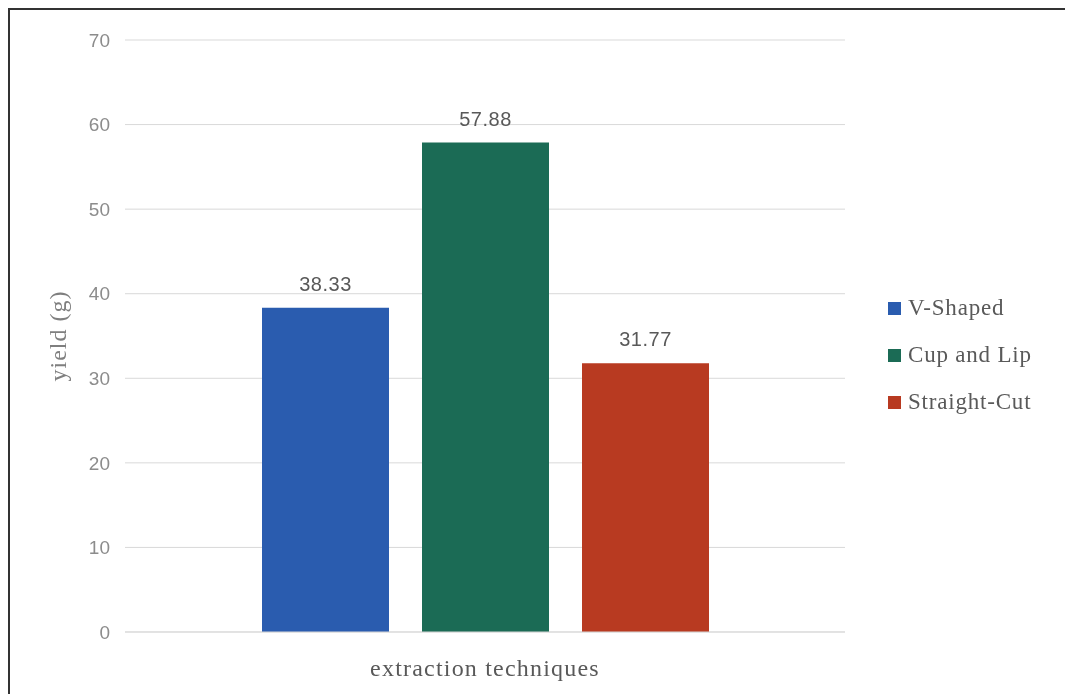  Describe the element at coordinates (485, 668) in the screenshot. I see `x-axis-title: extraction techniques` at that location.